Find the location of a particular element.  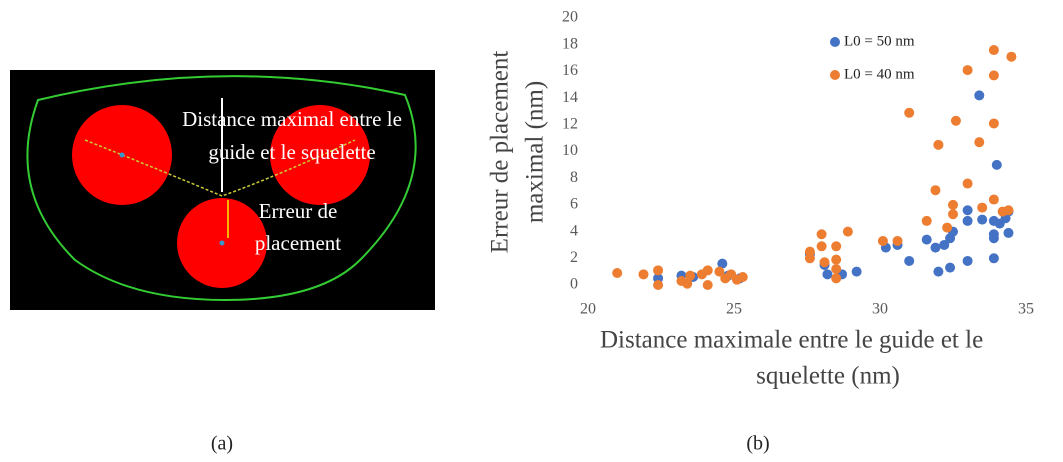

circle is located at coordinates (320, 155).